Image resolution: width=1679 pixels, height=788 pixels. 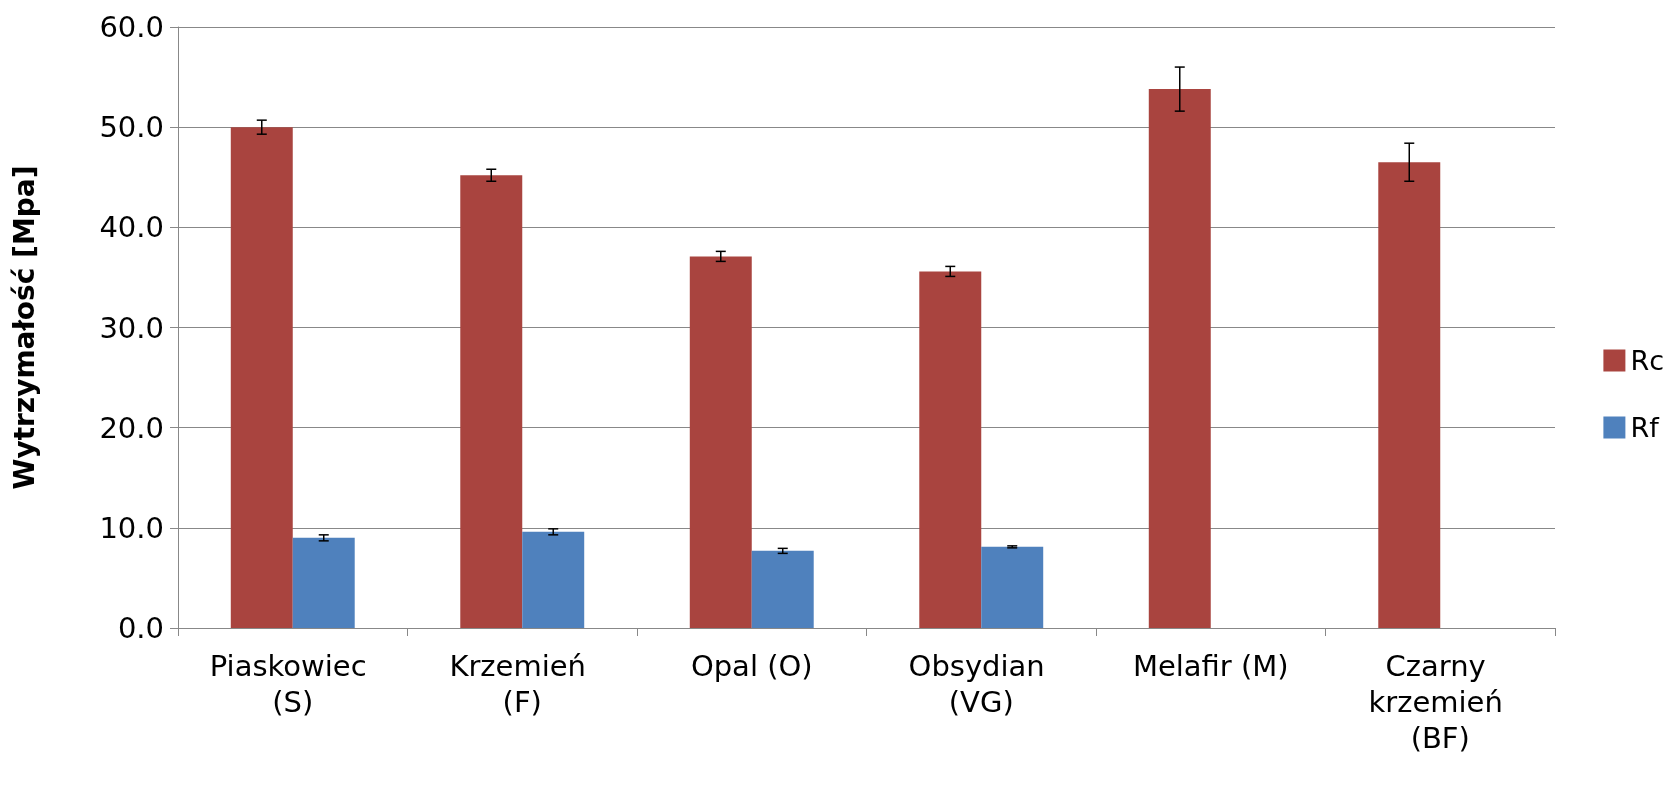 What do you see at coordinates (131, 227) in the screenshot?
I see `y-tick-label: 40.0` at bounding box center [131, 227].